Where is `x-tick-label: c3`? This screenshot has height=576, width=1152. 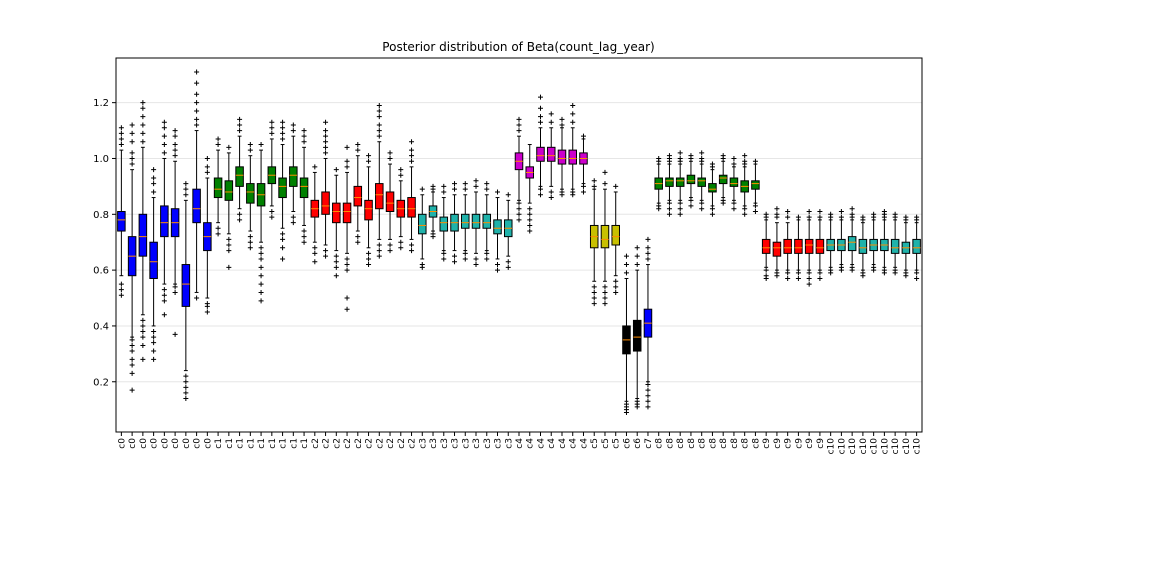 x-tick-label: c3 is located at coordinates (509, 443).